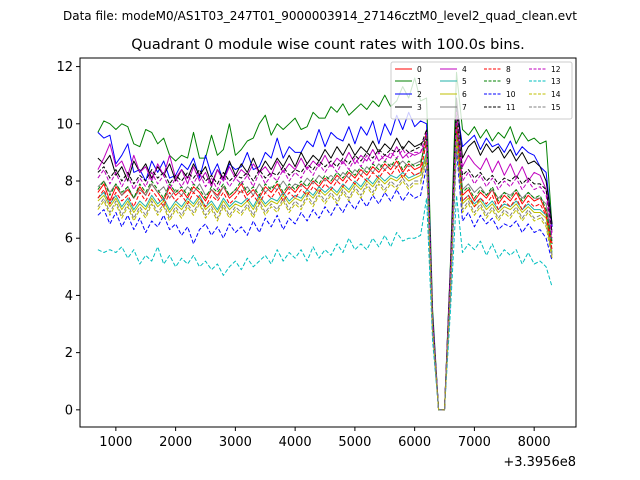 The image size is (640, 480). Describe the element at coordinates (64, 67) in the screenshot. I see `y-tick-label: 12` at that location.